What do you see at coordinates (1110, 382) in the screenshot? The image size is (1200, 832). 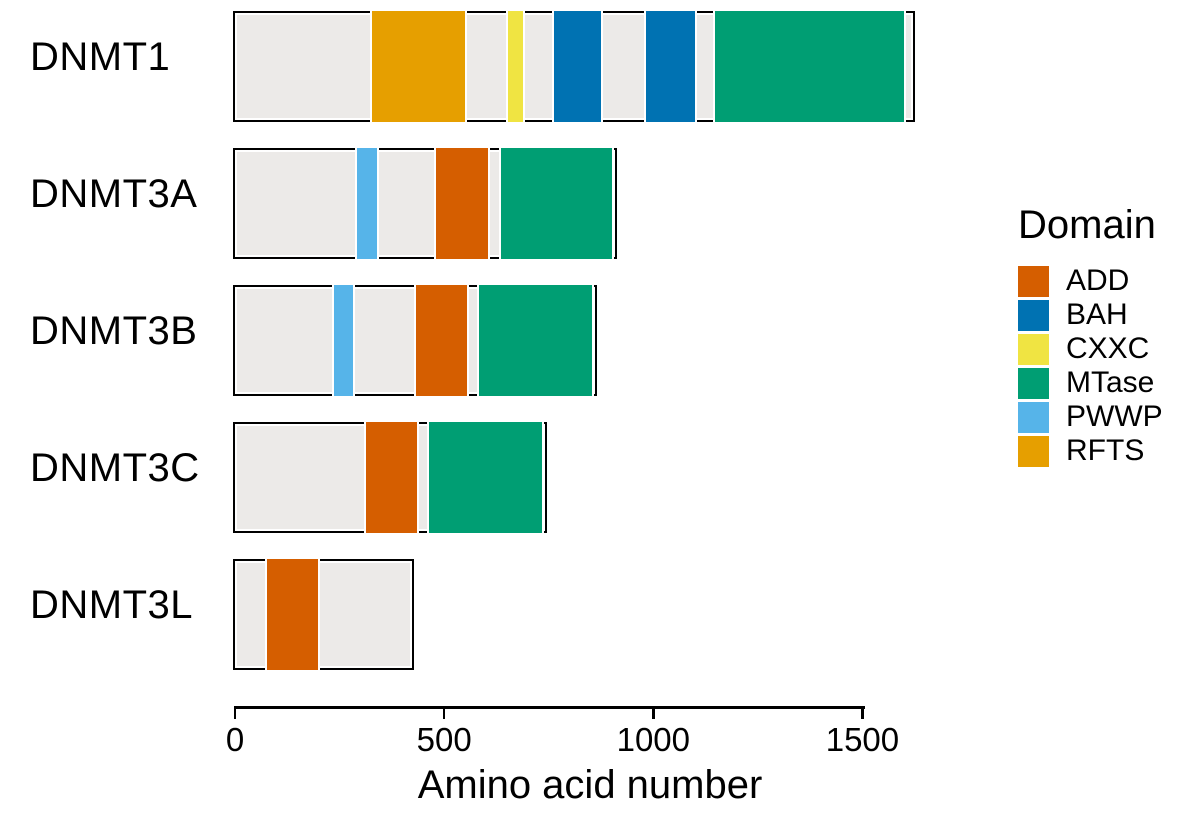 I see `legend-item-label: MTase` at bounding box center [1110, 382].